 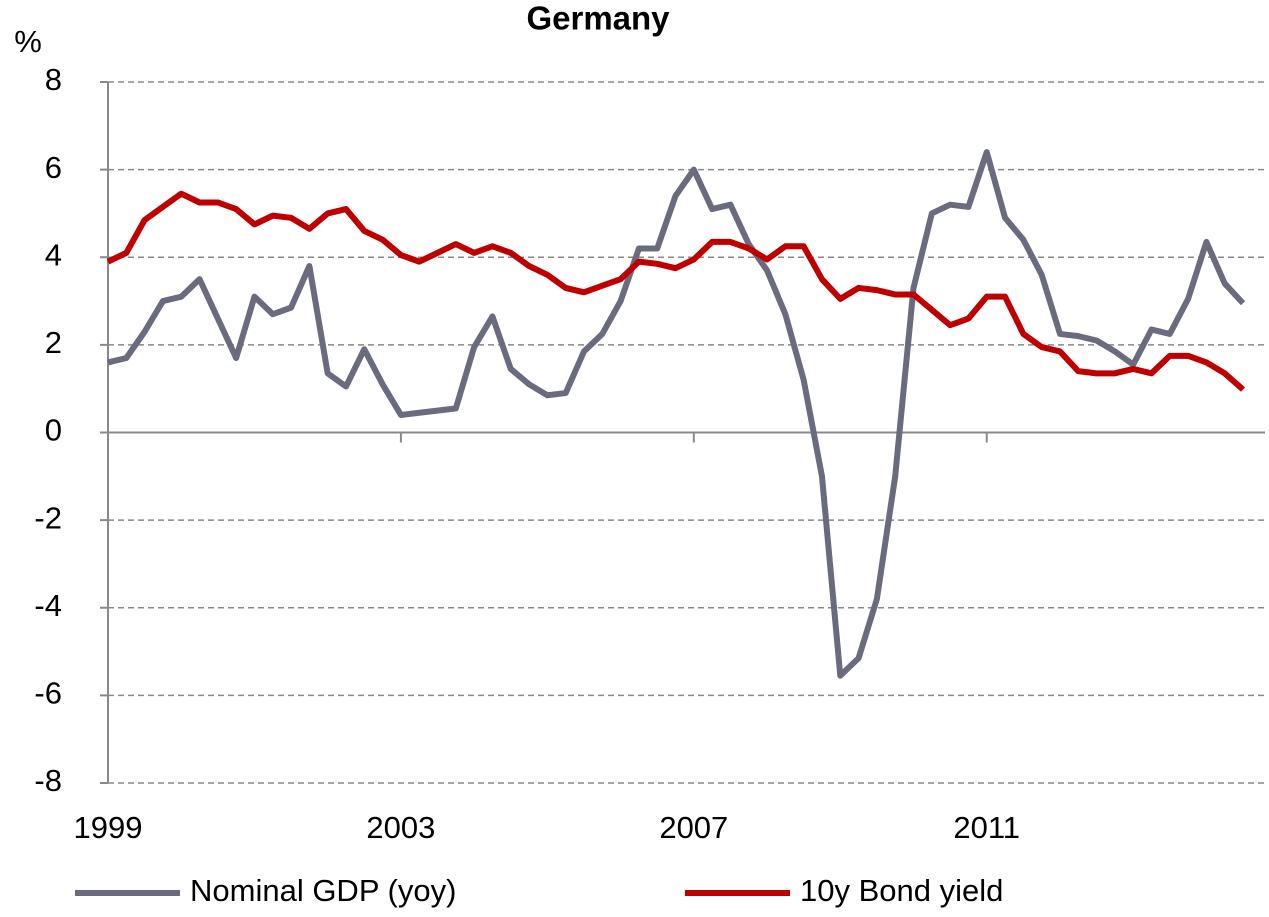 What do you see at coordinates (53, 254) in the screenshot?
I see `y-tick-label: 4` at bounding box center [53, 254].